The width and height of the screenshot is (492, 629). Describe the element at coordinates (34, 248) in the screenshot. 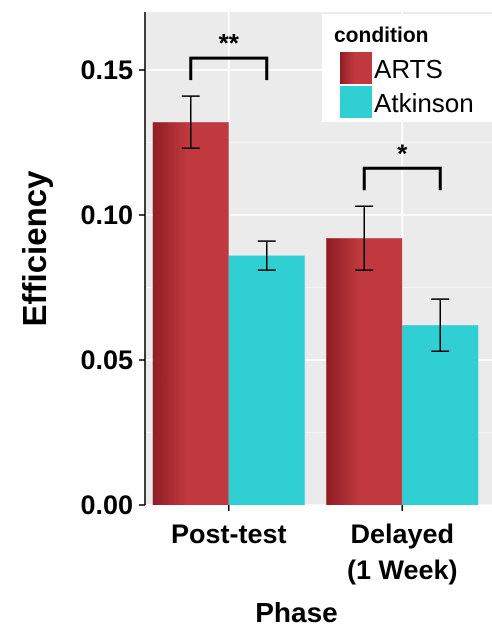

I see `y-axis-title: Efficiency` at that location.